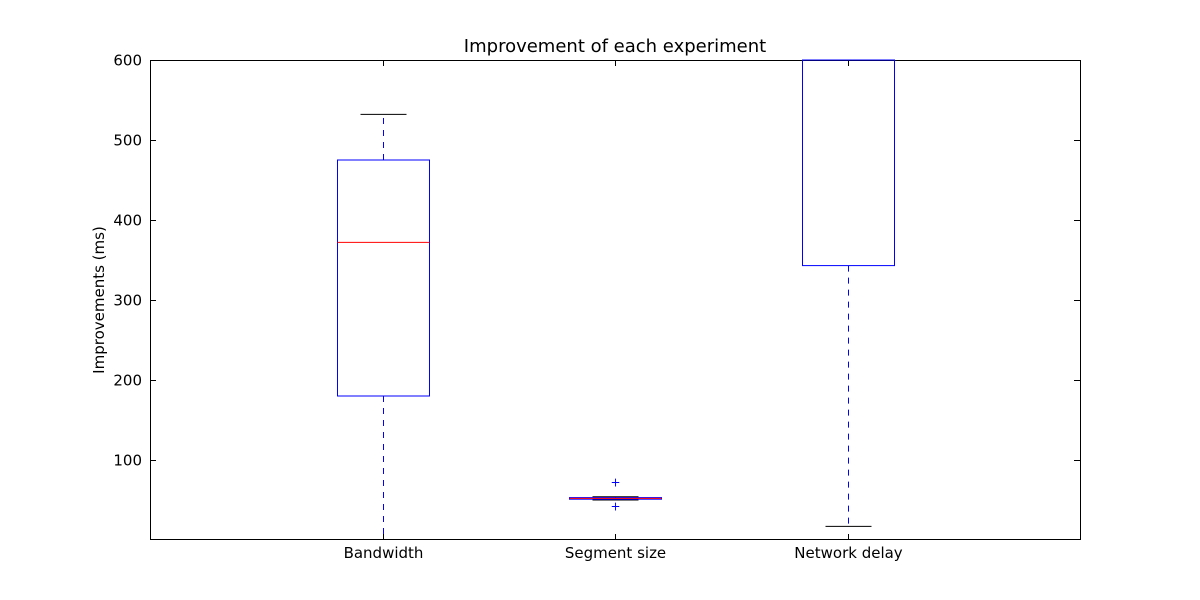 This screenshot has height=600, width=1200. What do you see at coordinates (127, 141) in the screenshot?
I see `y-tick-label: 500` at bounding box center [127, 141].